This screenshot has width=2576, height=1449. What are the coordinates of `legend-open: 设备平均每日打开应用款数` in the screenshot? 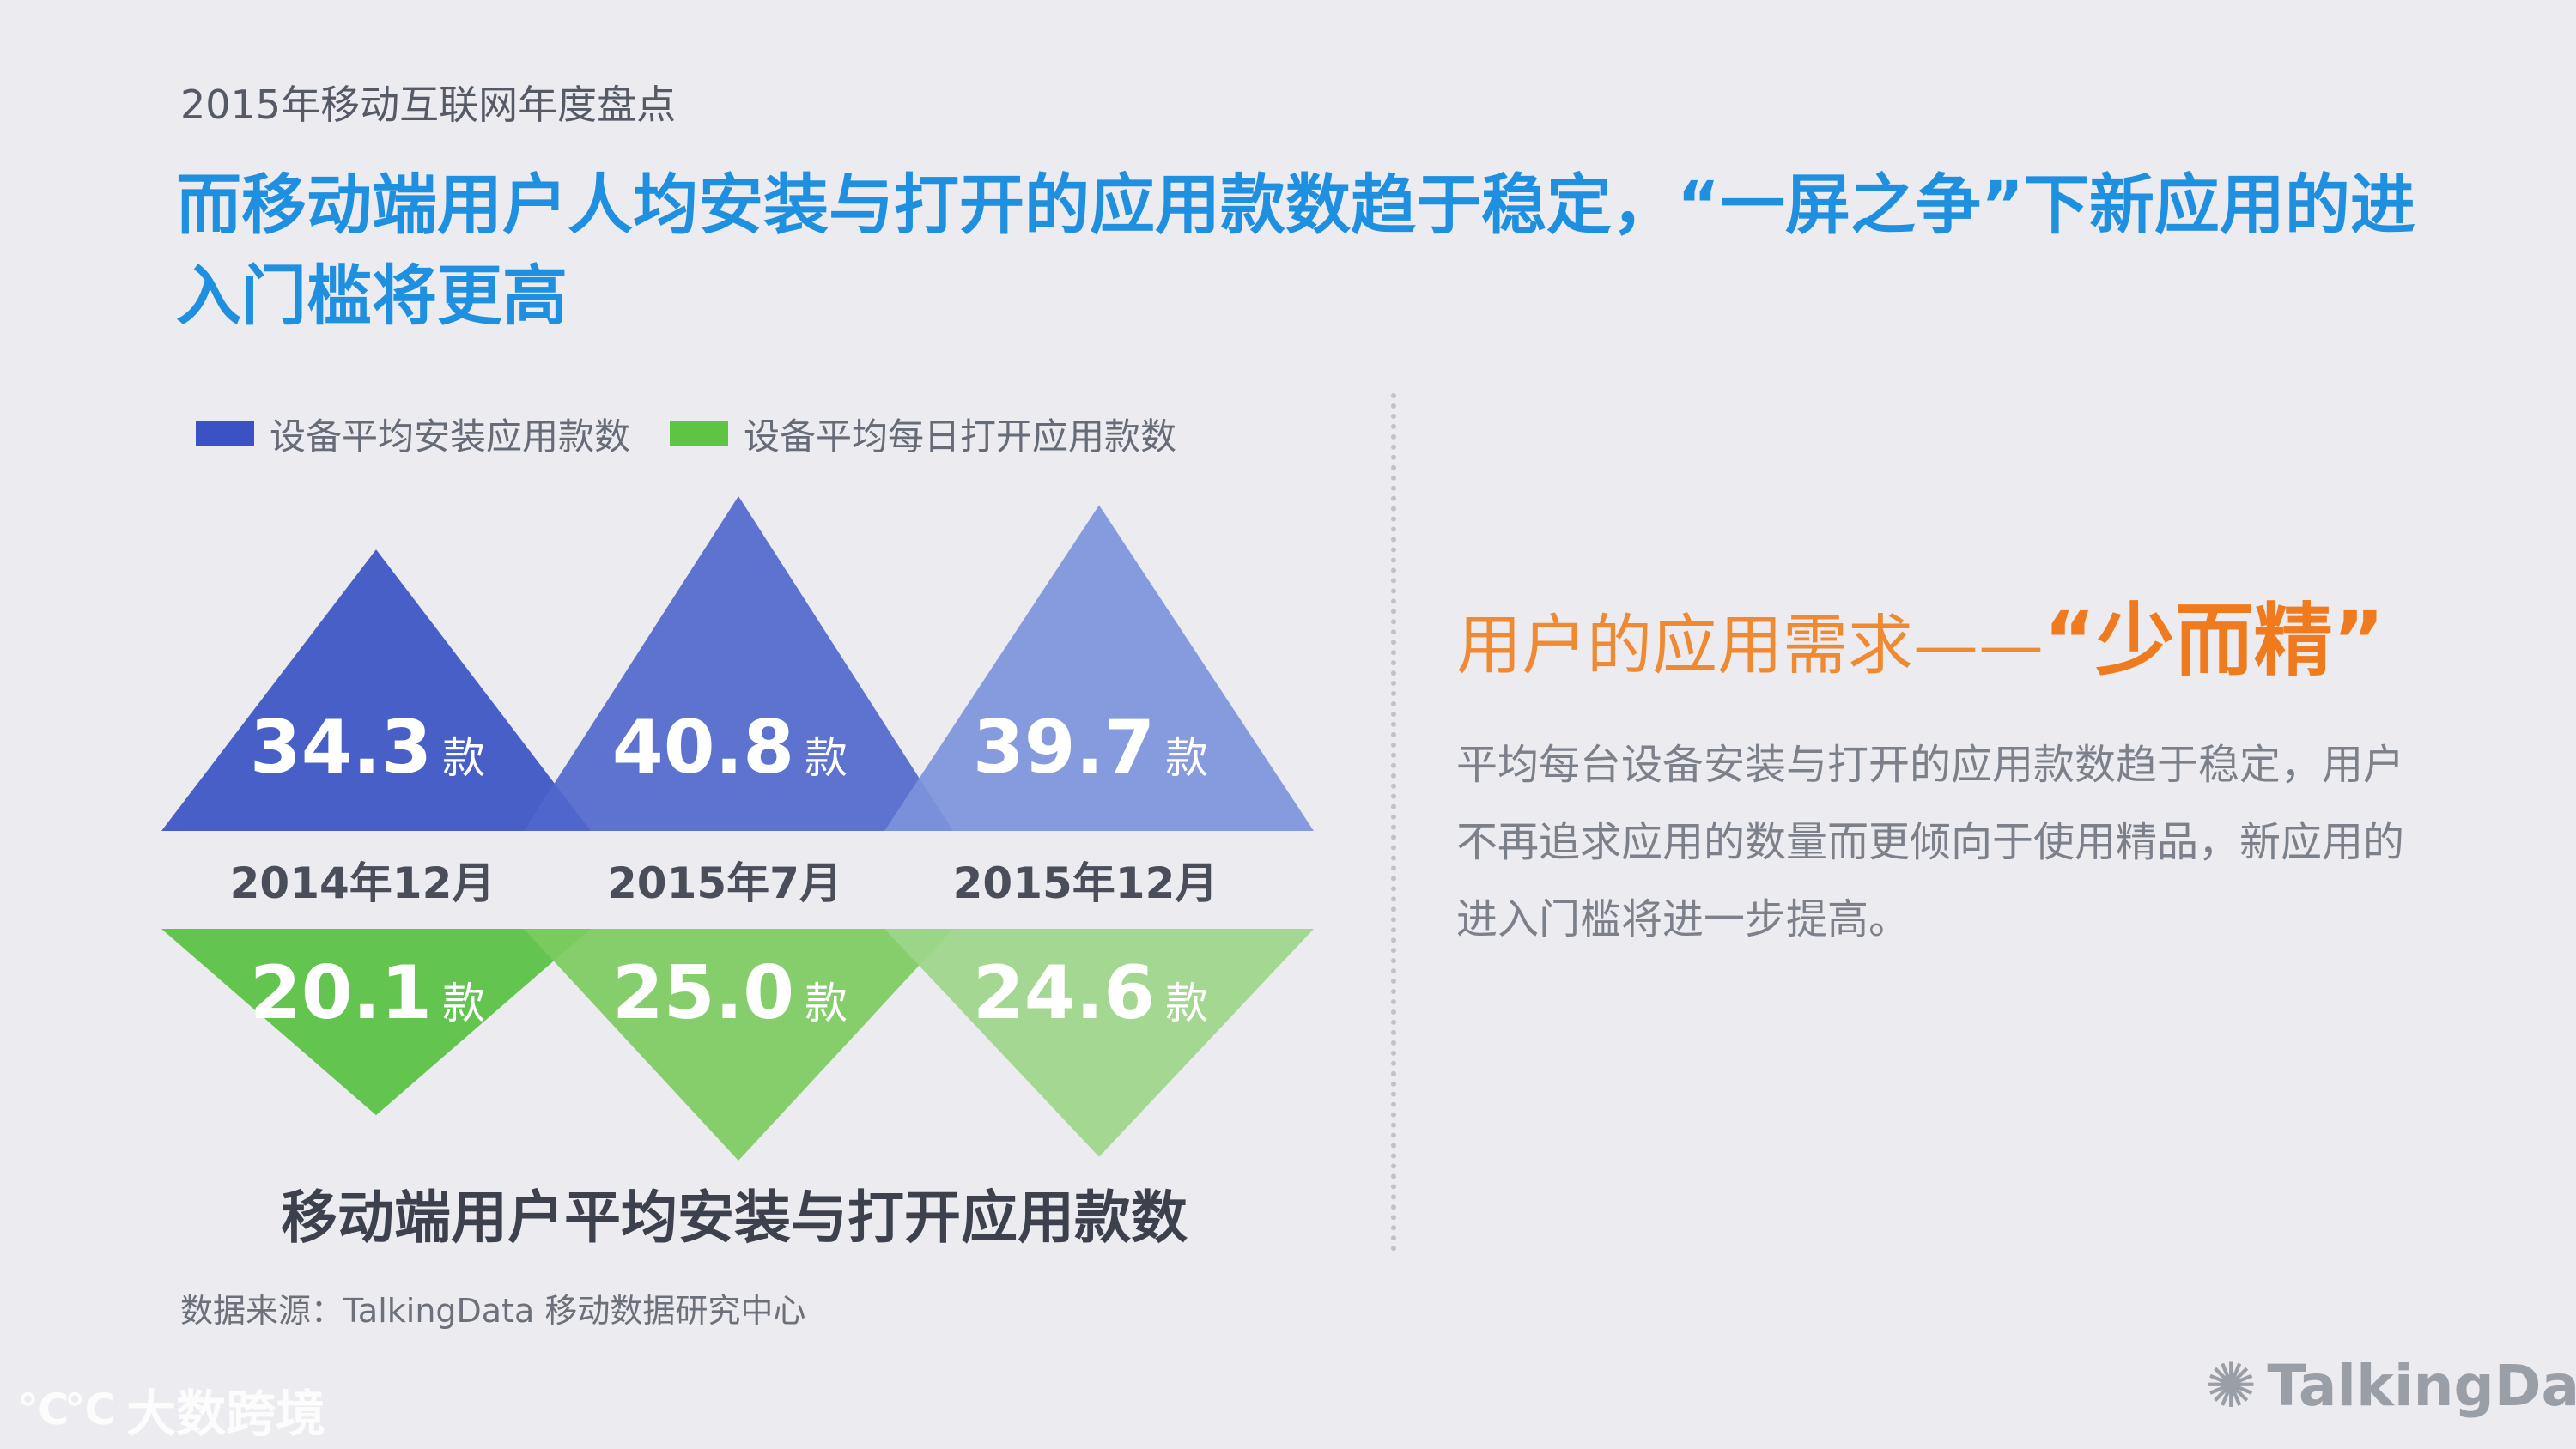 It's located at (923, 433).